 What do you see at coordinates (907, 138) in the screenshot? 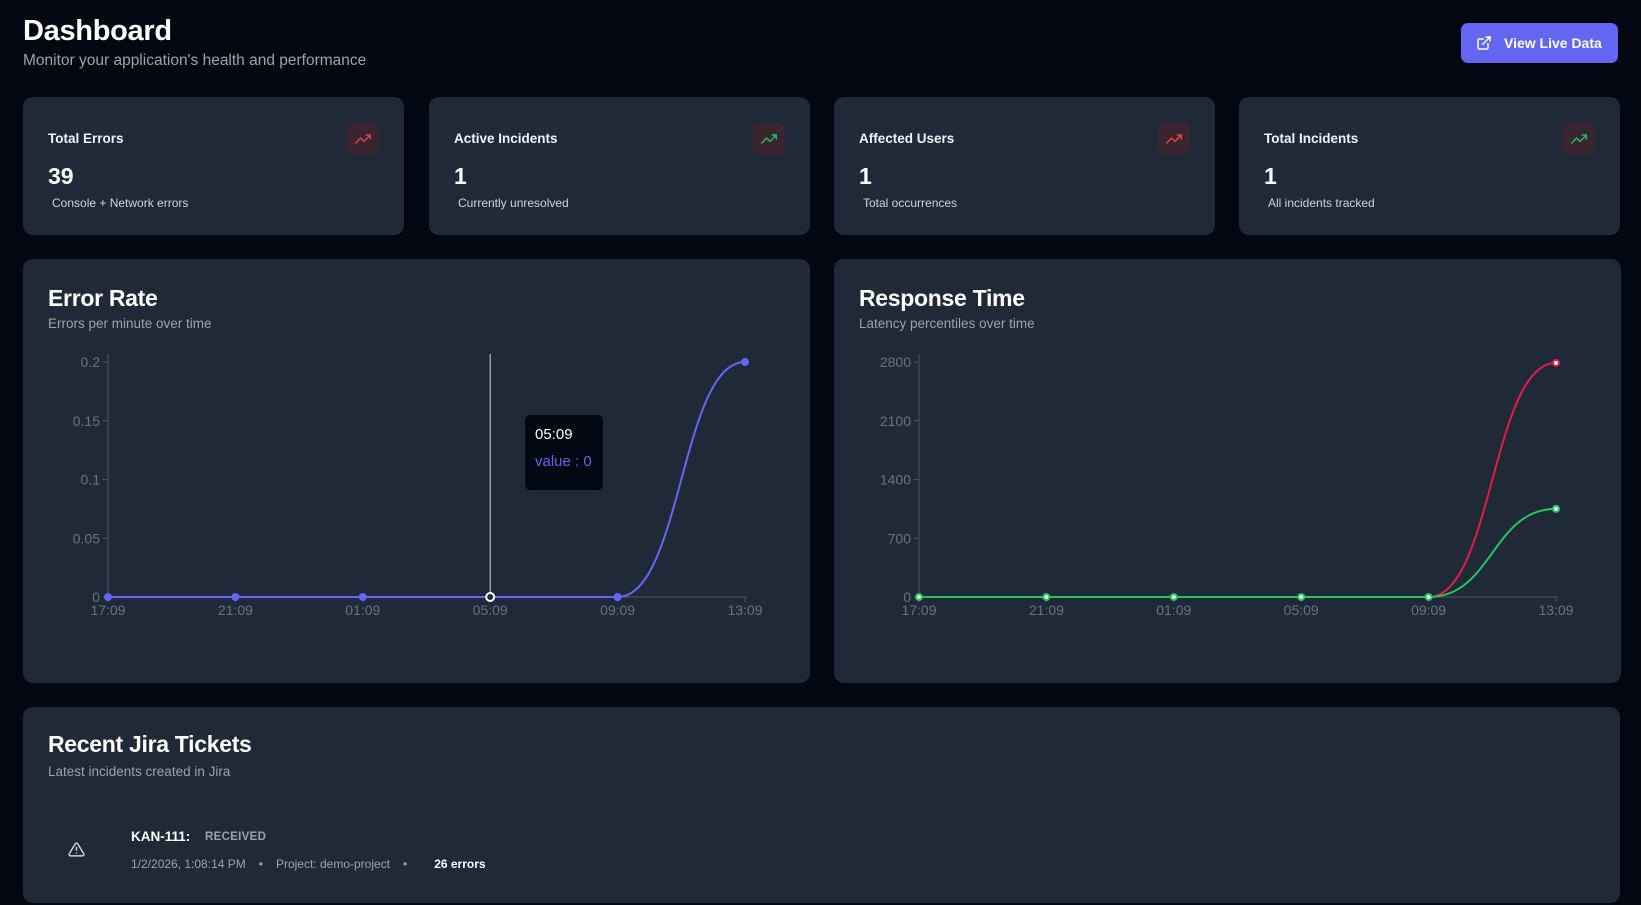
I see `stat-title: Affected Users` at bounding box center [907, 138].